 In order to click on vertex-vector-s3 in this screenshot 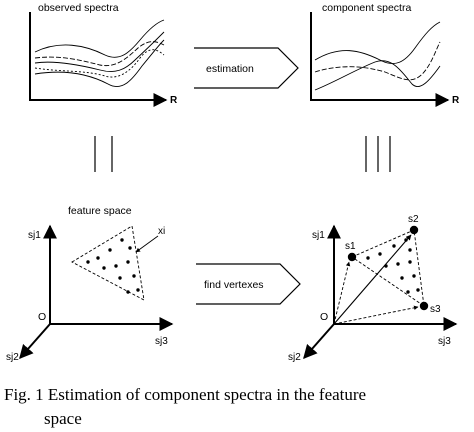, I will do `click(376, 315)`.